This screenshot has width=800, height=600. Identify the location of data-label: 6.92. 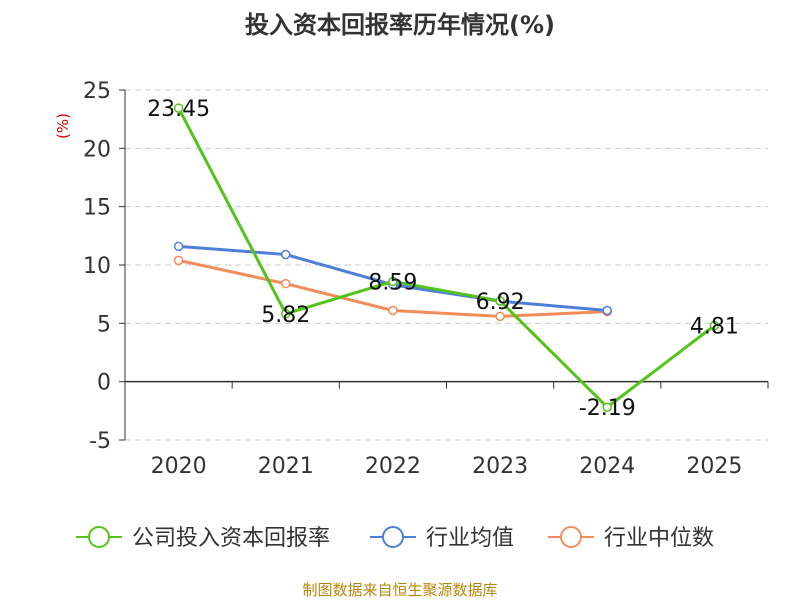
(500, 302).